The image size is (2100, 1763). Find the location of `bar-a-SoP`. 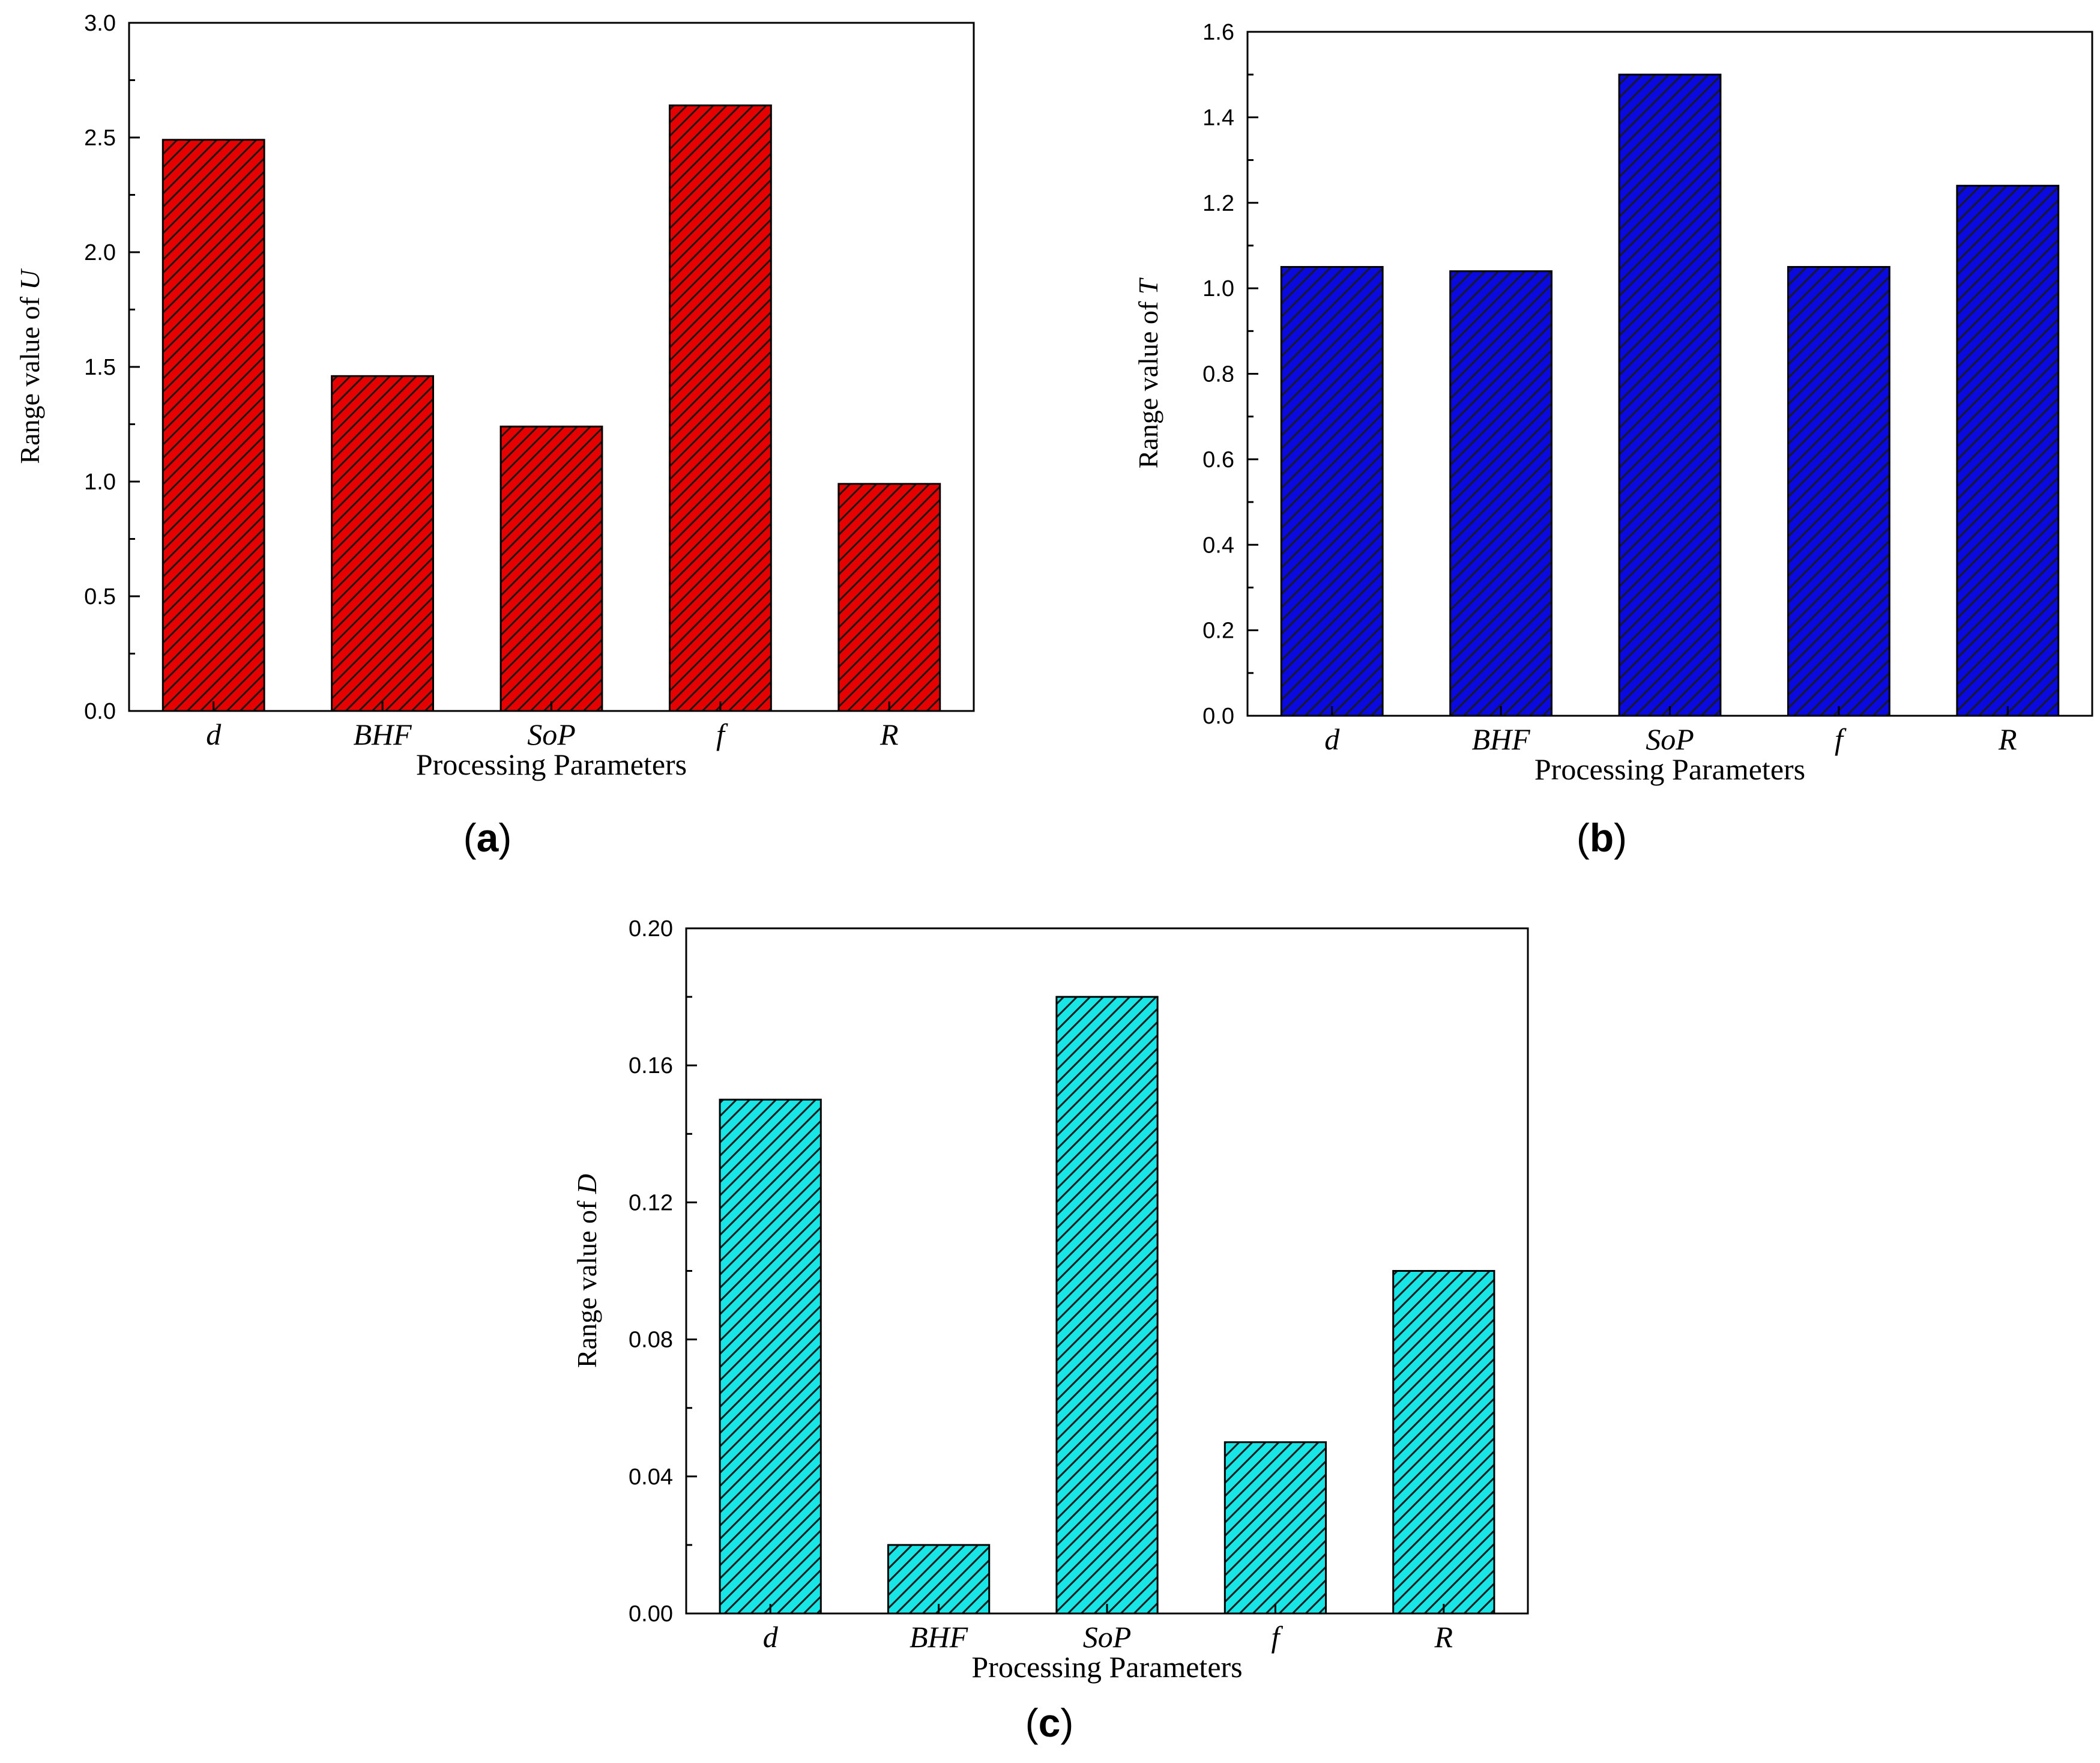

bar-a-SoP is located at coordinates (551, 568).